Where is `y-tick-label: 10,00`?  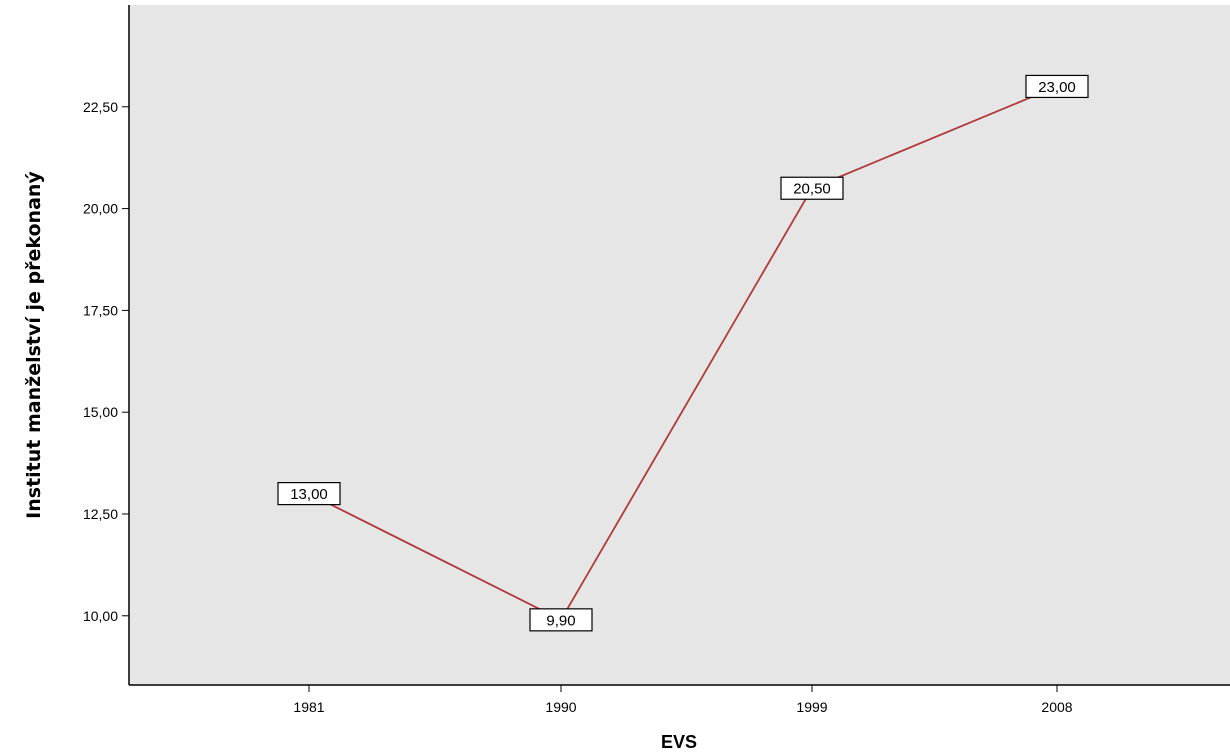 y-tick-label: 10,00 is located at coordinates (100, 616).